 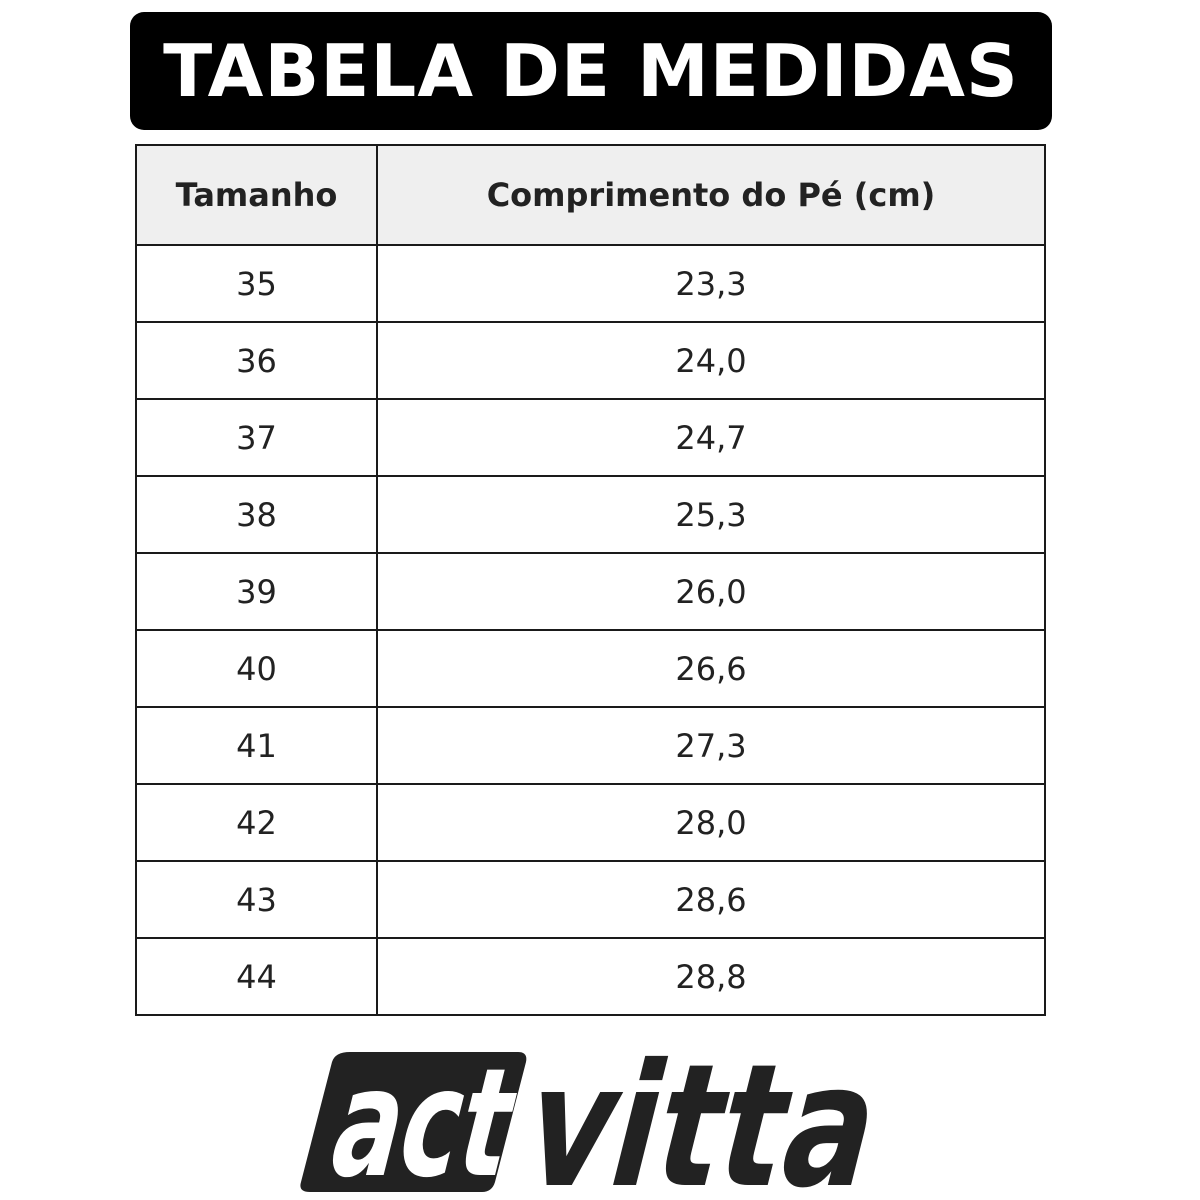 I want to click on table-row: 35 23,3, so click(x=590, y=283).